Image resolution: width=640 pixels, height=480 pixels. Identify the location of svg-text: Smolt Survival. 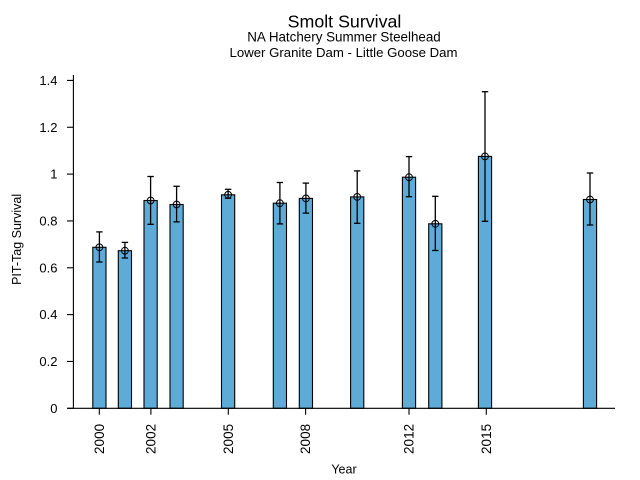
(345, 21).